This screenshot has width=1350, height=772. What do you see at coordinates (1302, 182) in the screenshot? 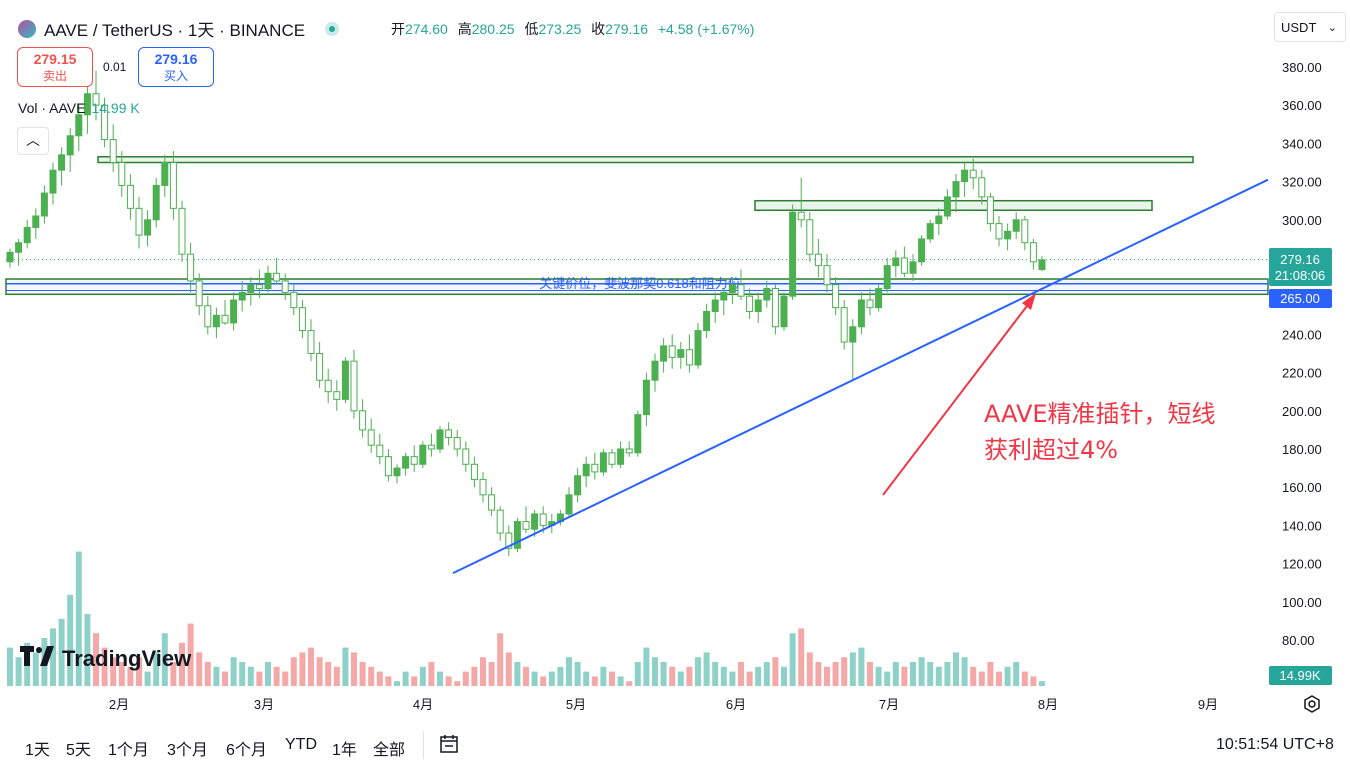
I see `price-tick-label: 320.00` at bounding box center [1302, 182].